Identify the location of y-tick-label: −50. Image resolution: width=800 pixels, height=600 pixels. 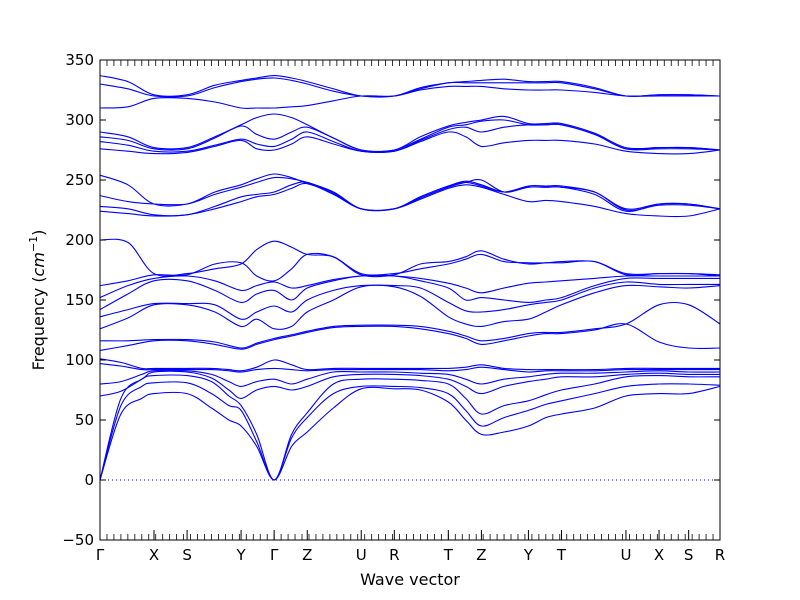
(78, 540).